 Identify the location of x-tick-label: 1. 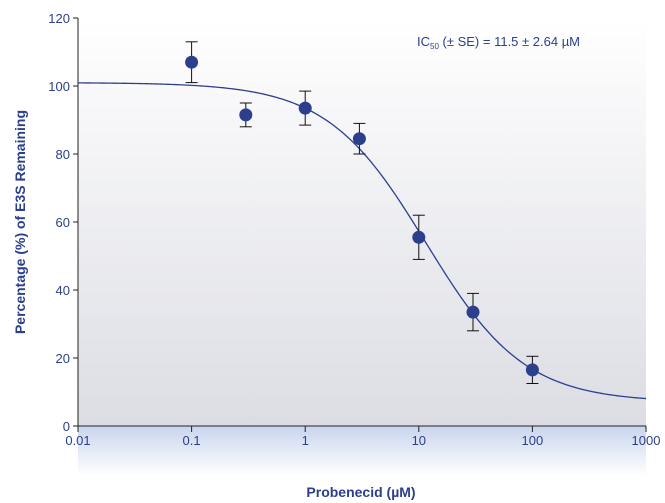
(305, 440).